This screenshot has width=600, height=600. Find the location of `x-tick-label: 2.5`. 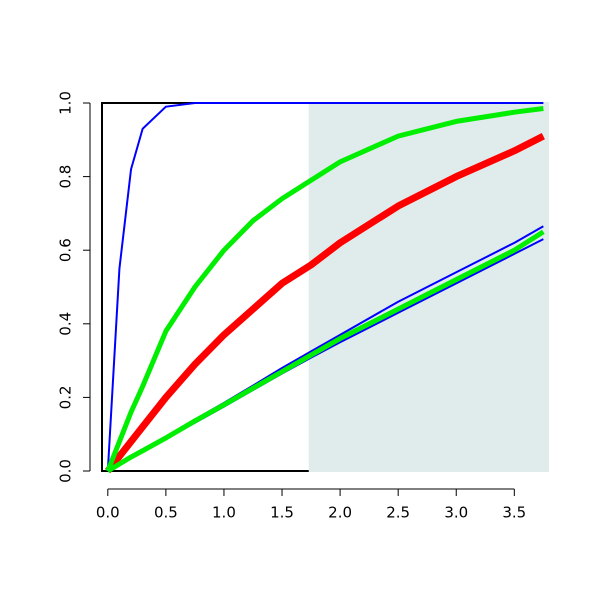

x-tick-label: 2.5 is located at coordinates (398, 513).